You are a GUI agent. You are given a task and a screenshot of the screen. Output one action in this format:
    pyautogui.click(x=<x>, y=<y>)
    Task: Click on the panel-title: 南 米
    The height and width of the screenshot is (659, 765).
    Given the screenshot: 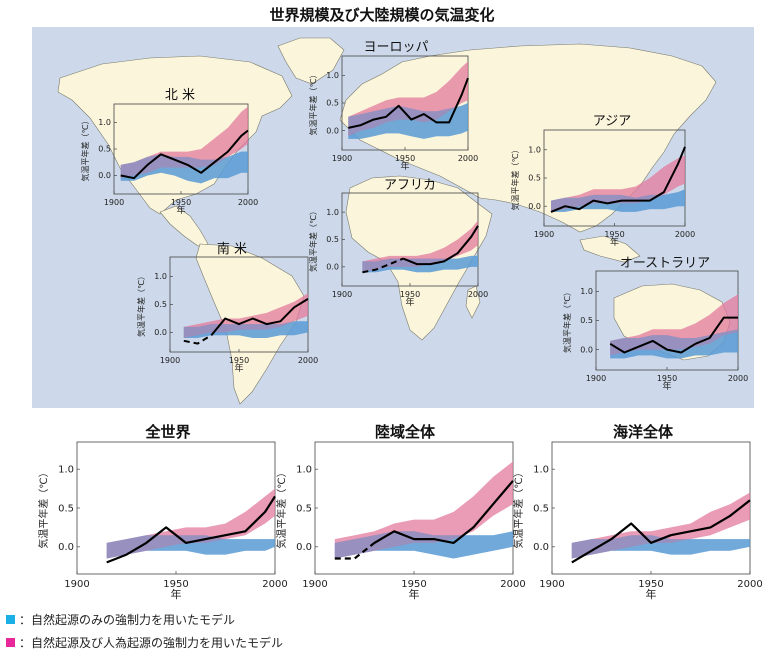 What is the action you would take?
    pyautogui.click(x=232, y=249)
    